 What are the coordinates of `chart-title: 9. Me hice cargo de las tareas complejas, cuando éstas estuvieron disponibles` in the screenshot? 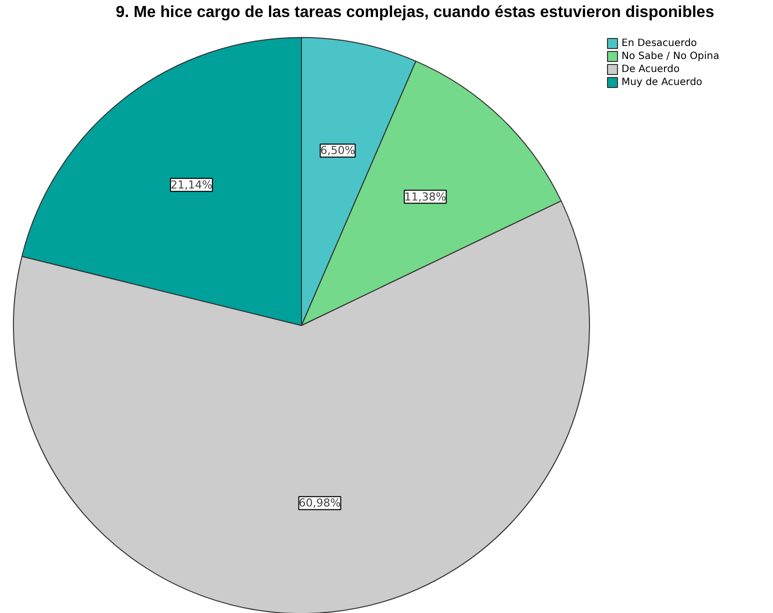 It's located at (415, 12).